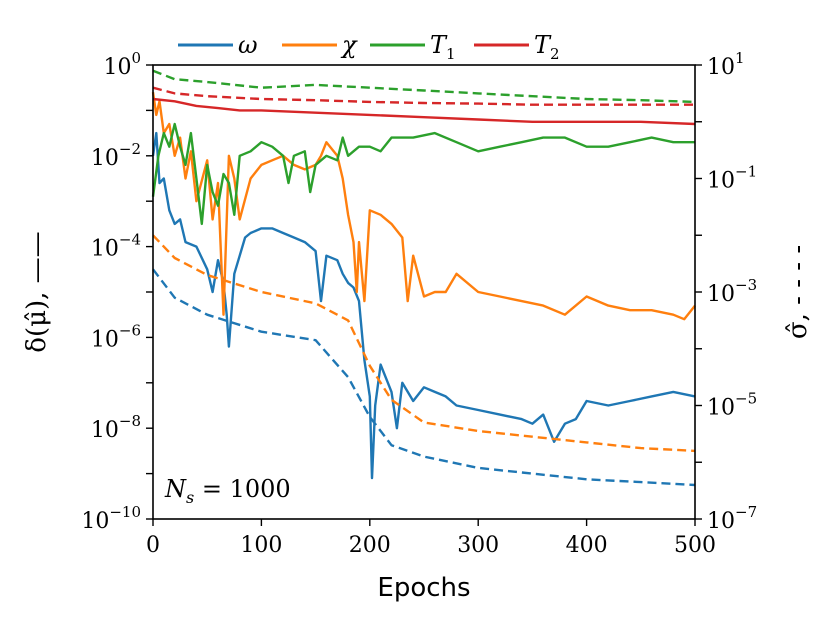  What do you see at coordinates (478, 545) in the screenshot?
I see `x-tick-label: 300` at bounding box center [478, 545].